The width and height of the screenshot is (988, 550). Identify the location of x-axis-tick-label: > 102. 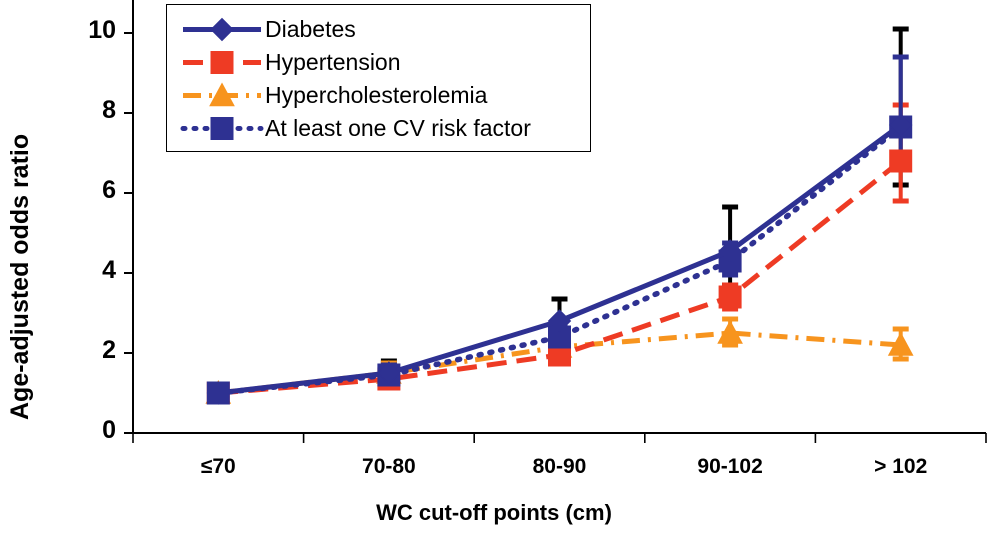
(901, 466).